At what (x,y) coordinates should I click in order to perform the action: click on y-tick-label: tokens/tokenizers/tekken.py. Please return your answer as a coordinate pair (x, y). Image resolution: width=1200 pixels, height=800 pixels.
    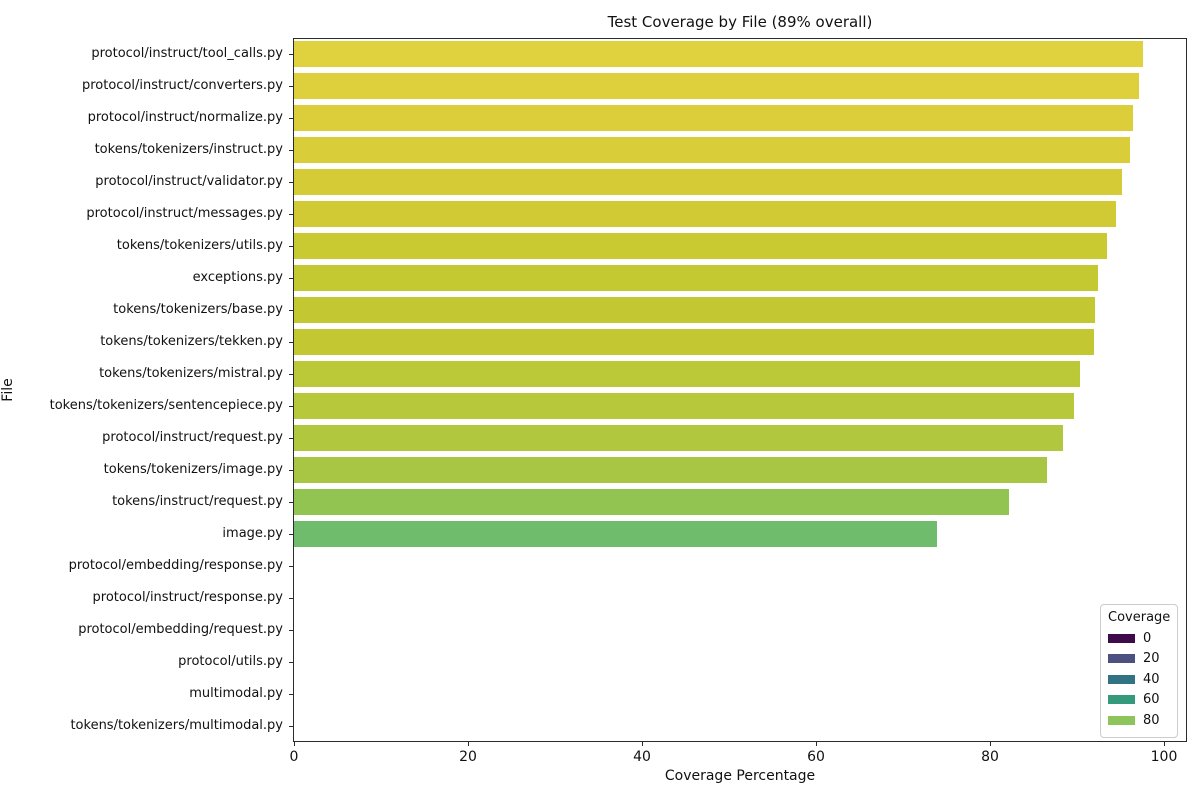
    Looking at the image, I should click on (191, 341).